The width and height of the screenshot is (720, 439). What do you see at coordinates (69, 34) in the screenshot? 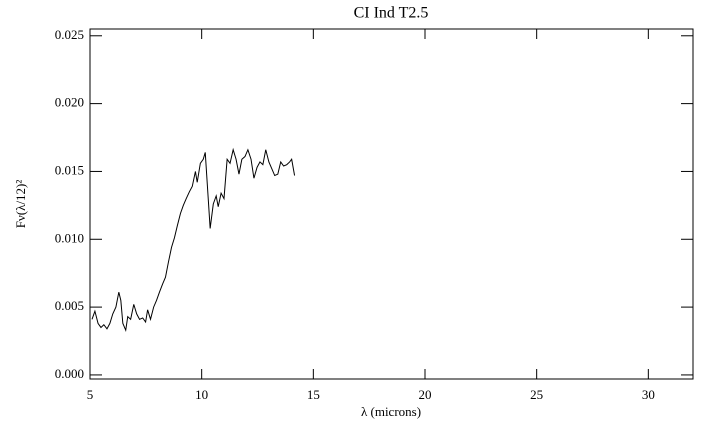
I see `y-tick-label: 0.025` at bounding box center [69, 34].